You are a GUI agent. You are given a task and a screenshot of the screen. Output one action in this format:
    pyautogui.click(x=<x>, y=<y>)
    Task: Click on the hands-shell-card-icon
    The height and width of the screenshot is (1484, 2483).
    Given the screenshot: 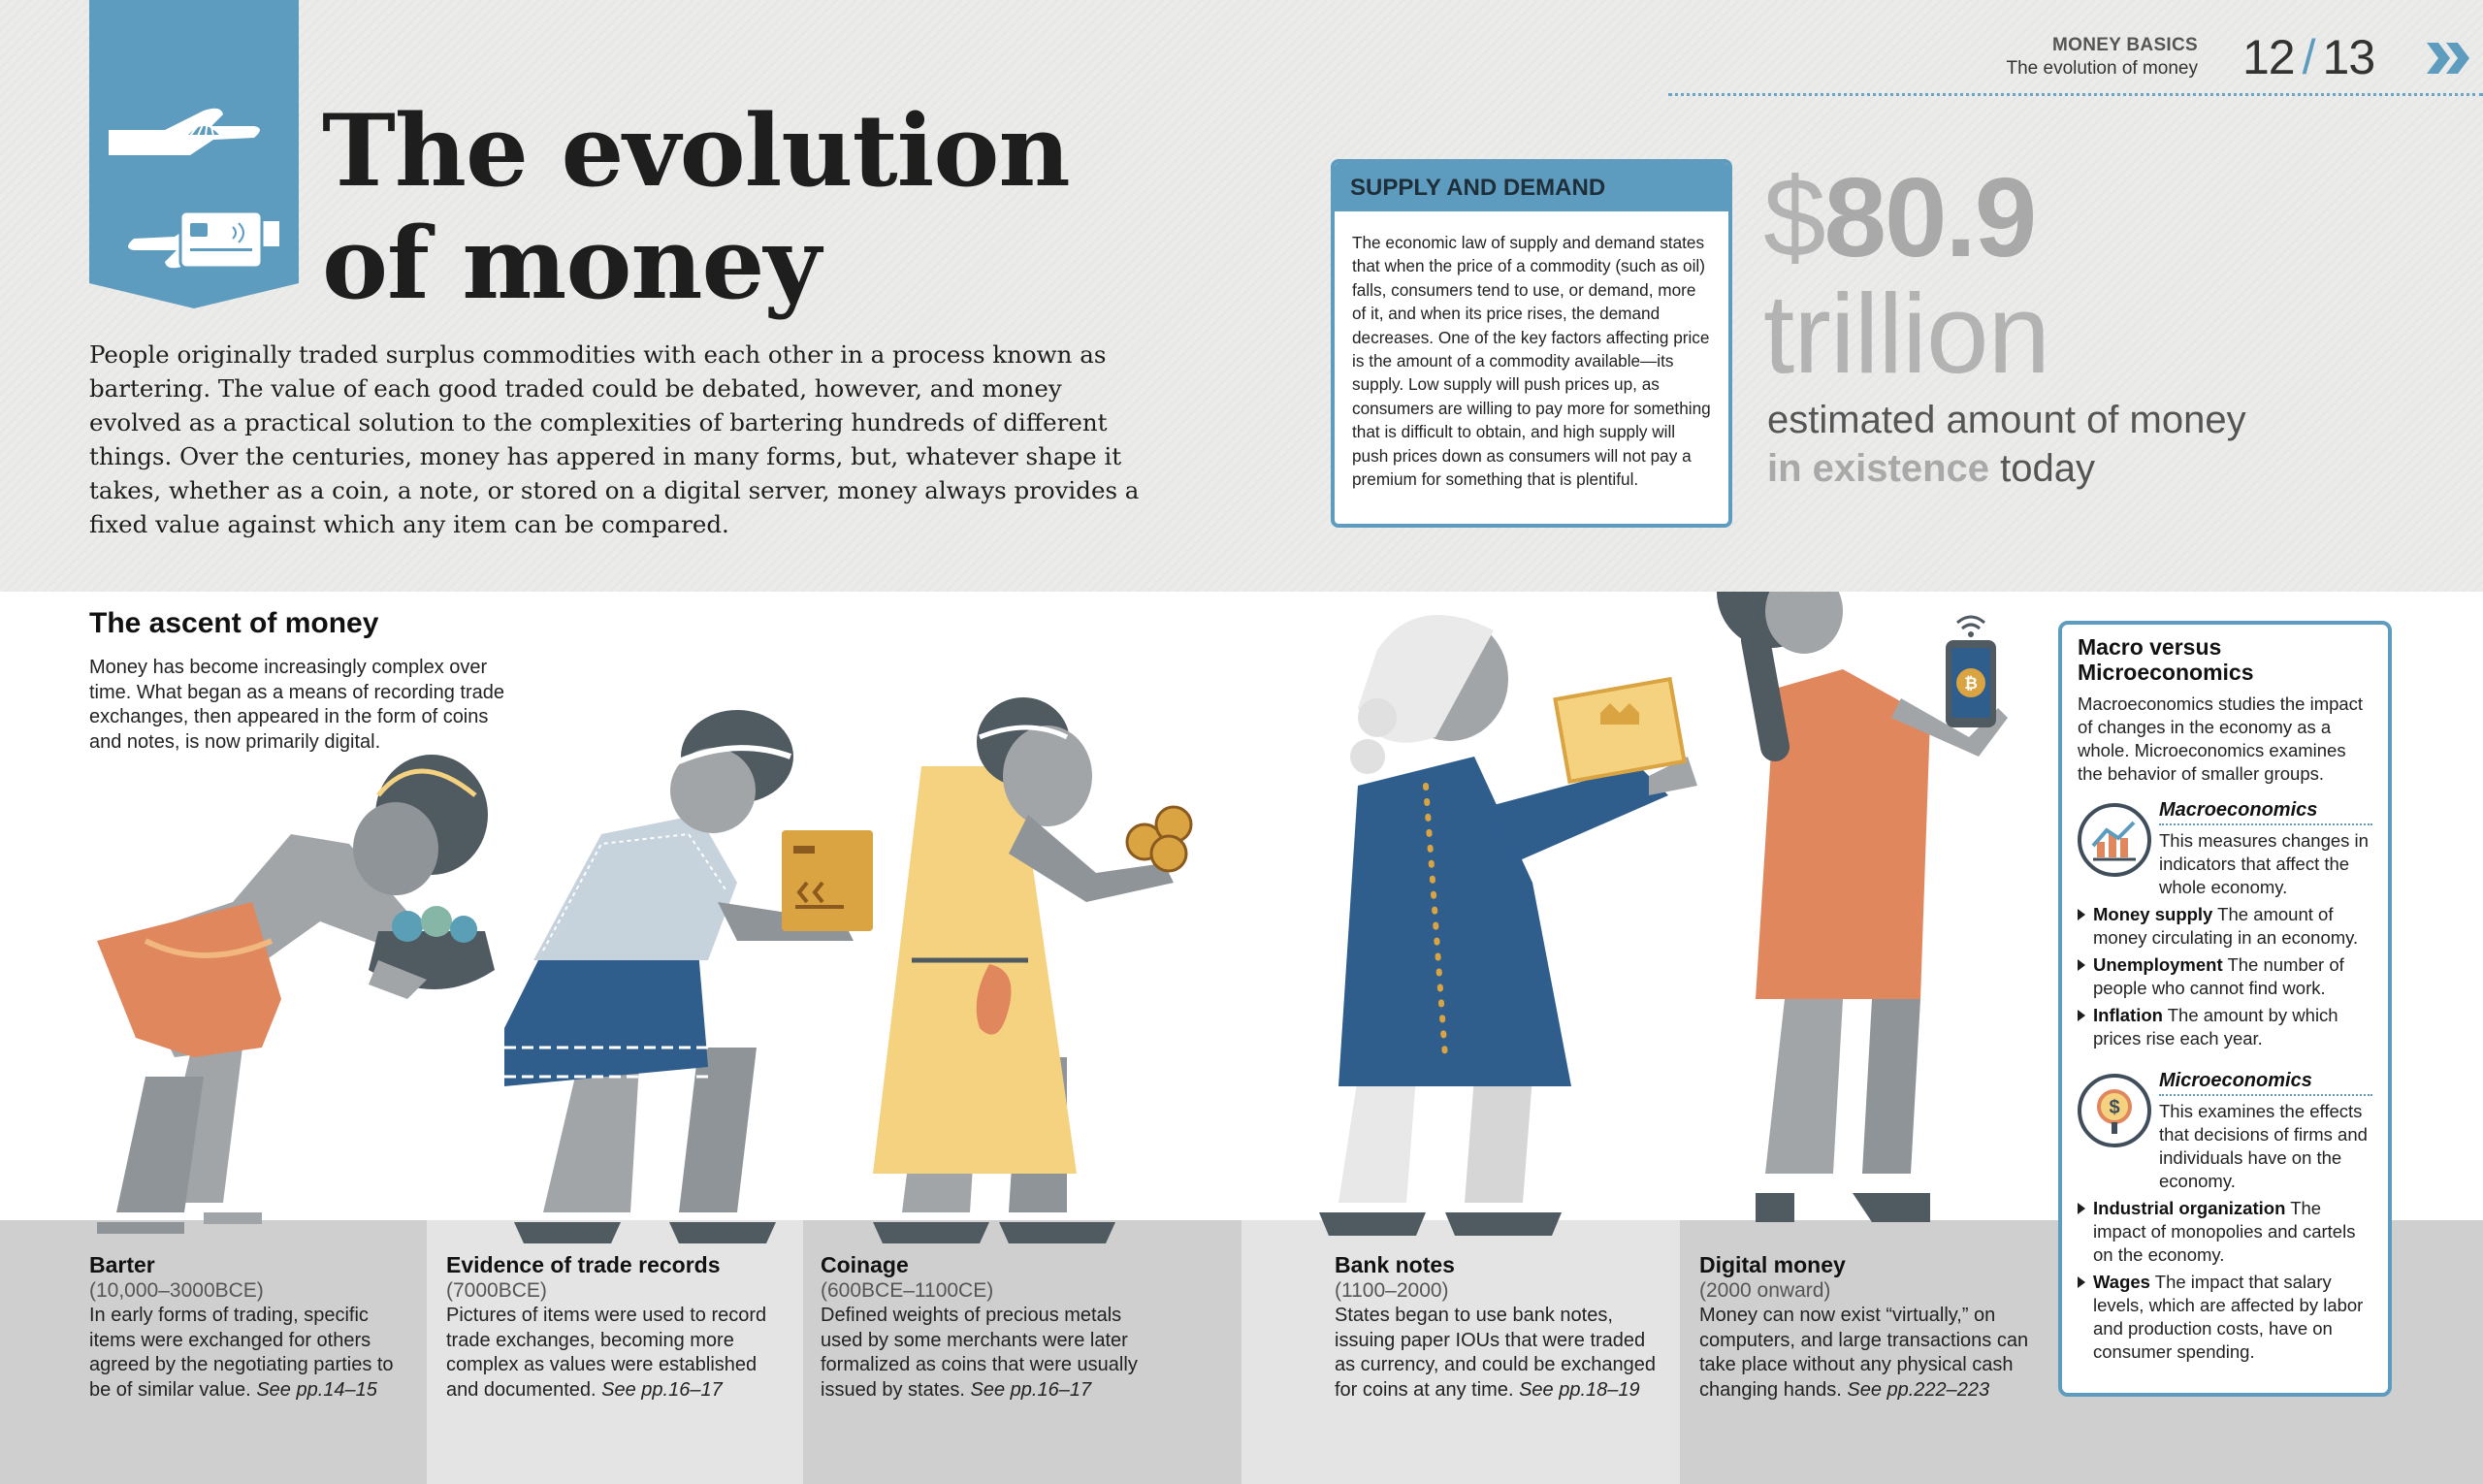 What is the action you would take?
    pyautogui.click(x=194, y=189)
    